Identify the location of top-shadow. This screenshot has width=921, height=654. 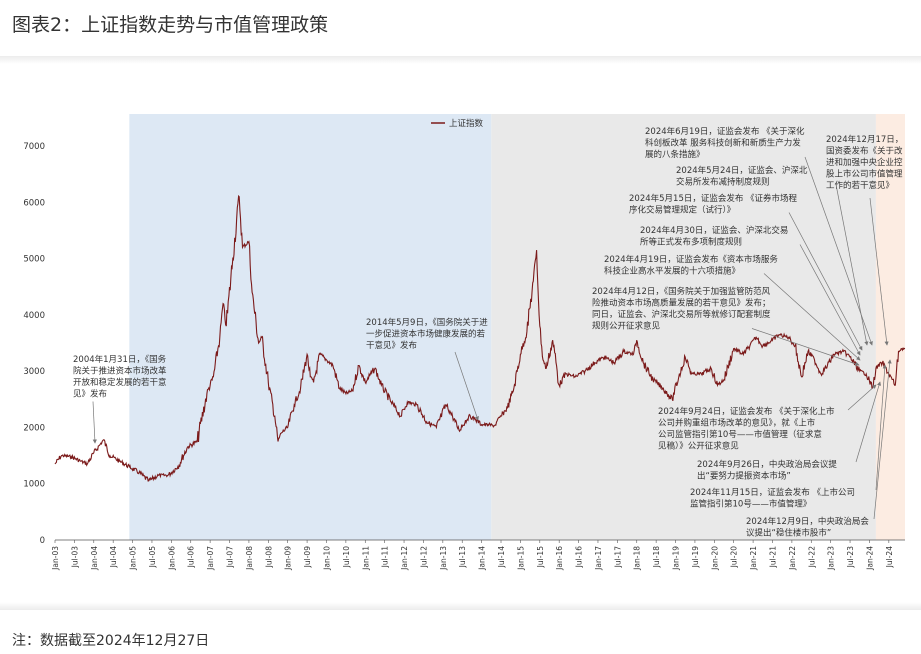
(460, 60).